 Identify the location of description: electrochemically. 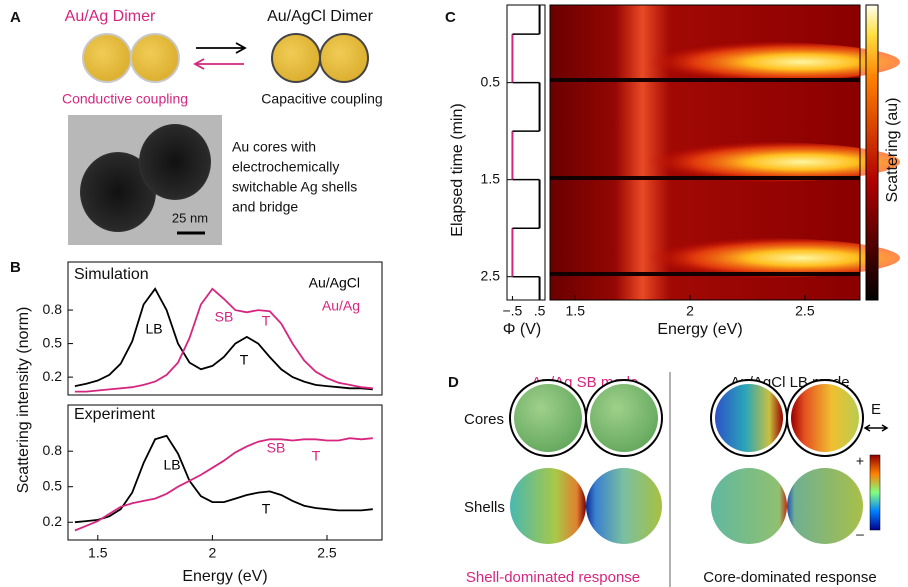
(285, 167).